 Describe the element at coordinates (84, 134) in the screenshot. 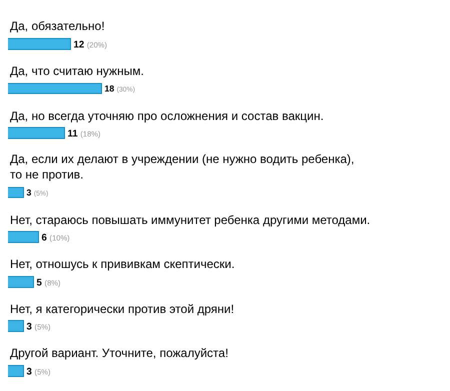

I see `data-label: 11 (18%)` at that location.